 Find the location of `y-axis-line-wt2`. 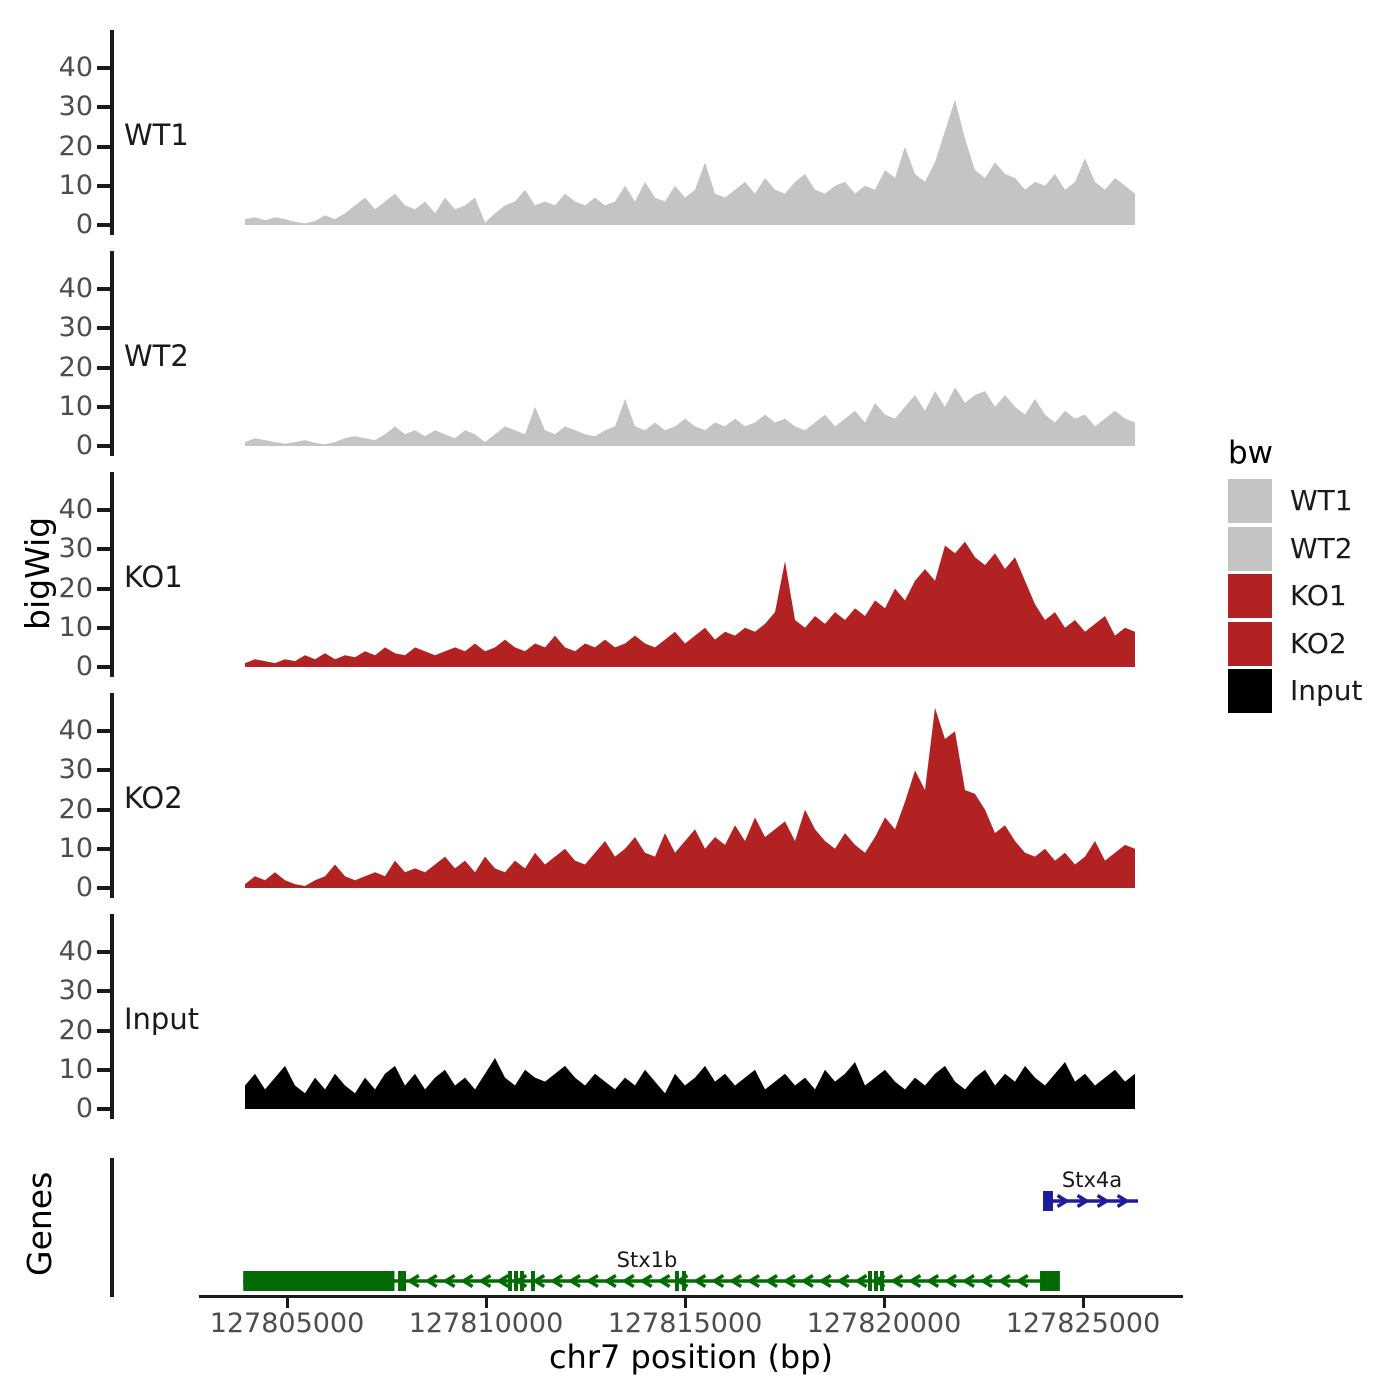

y-axis-line-wt2 is located at coordinates (112, 353).